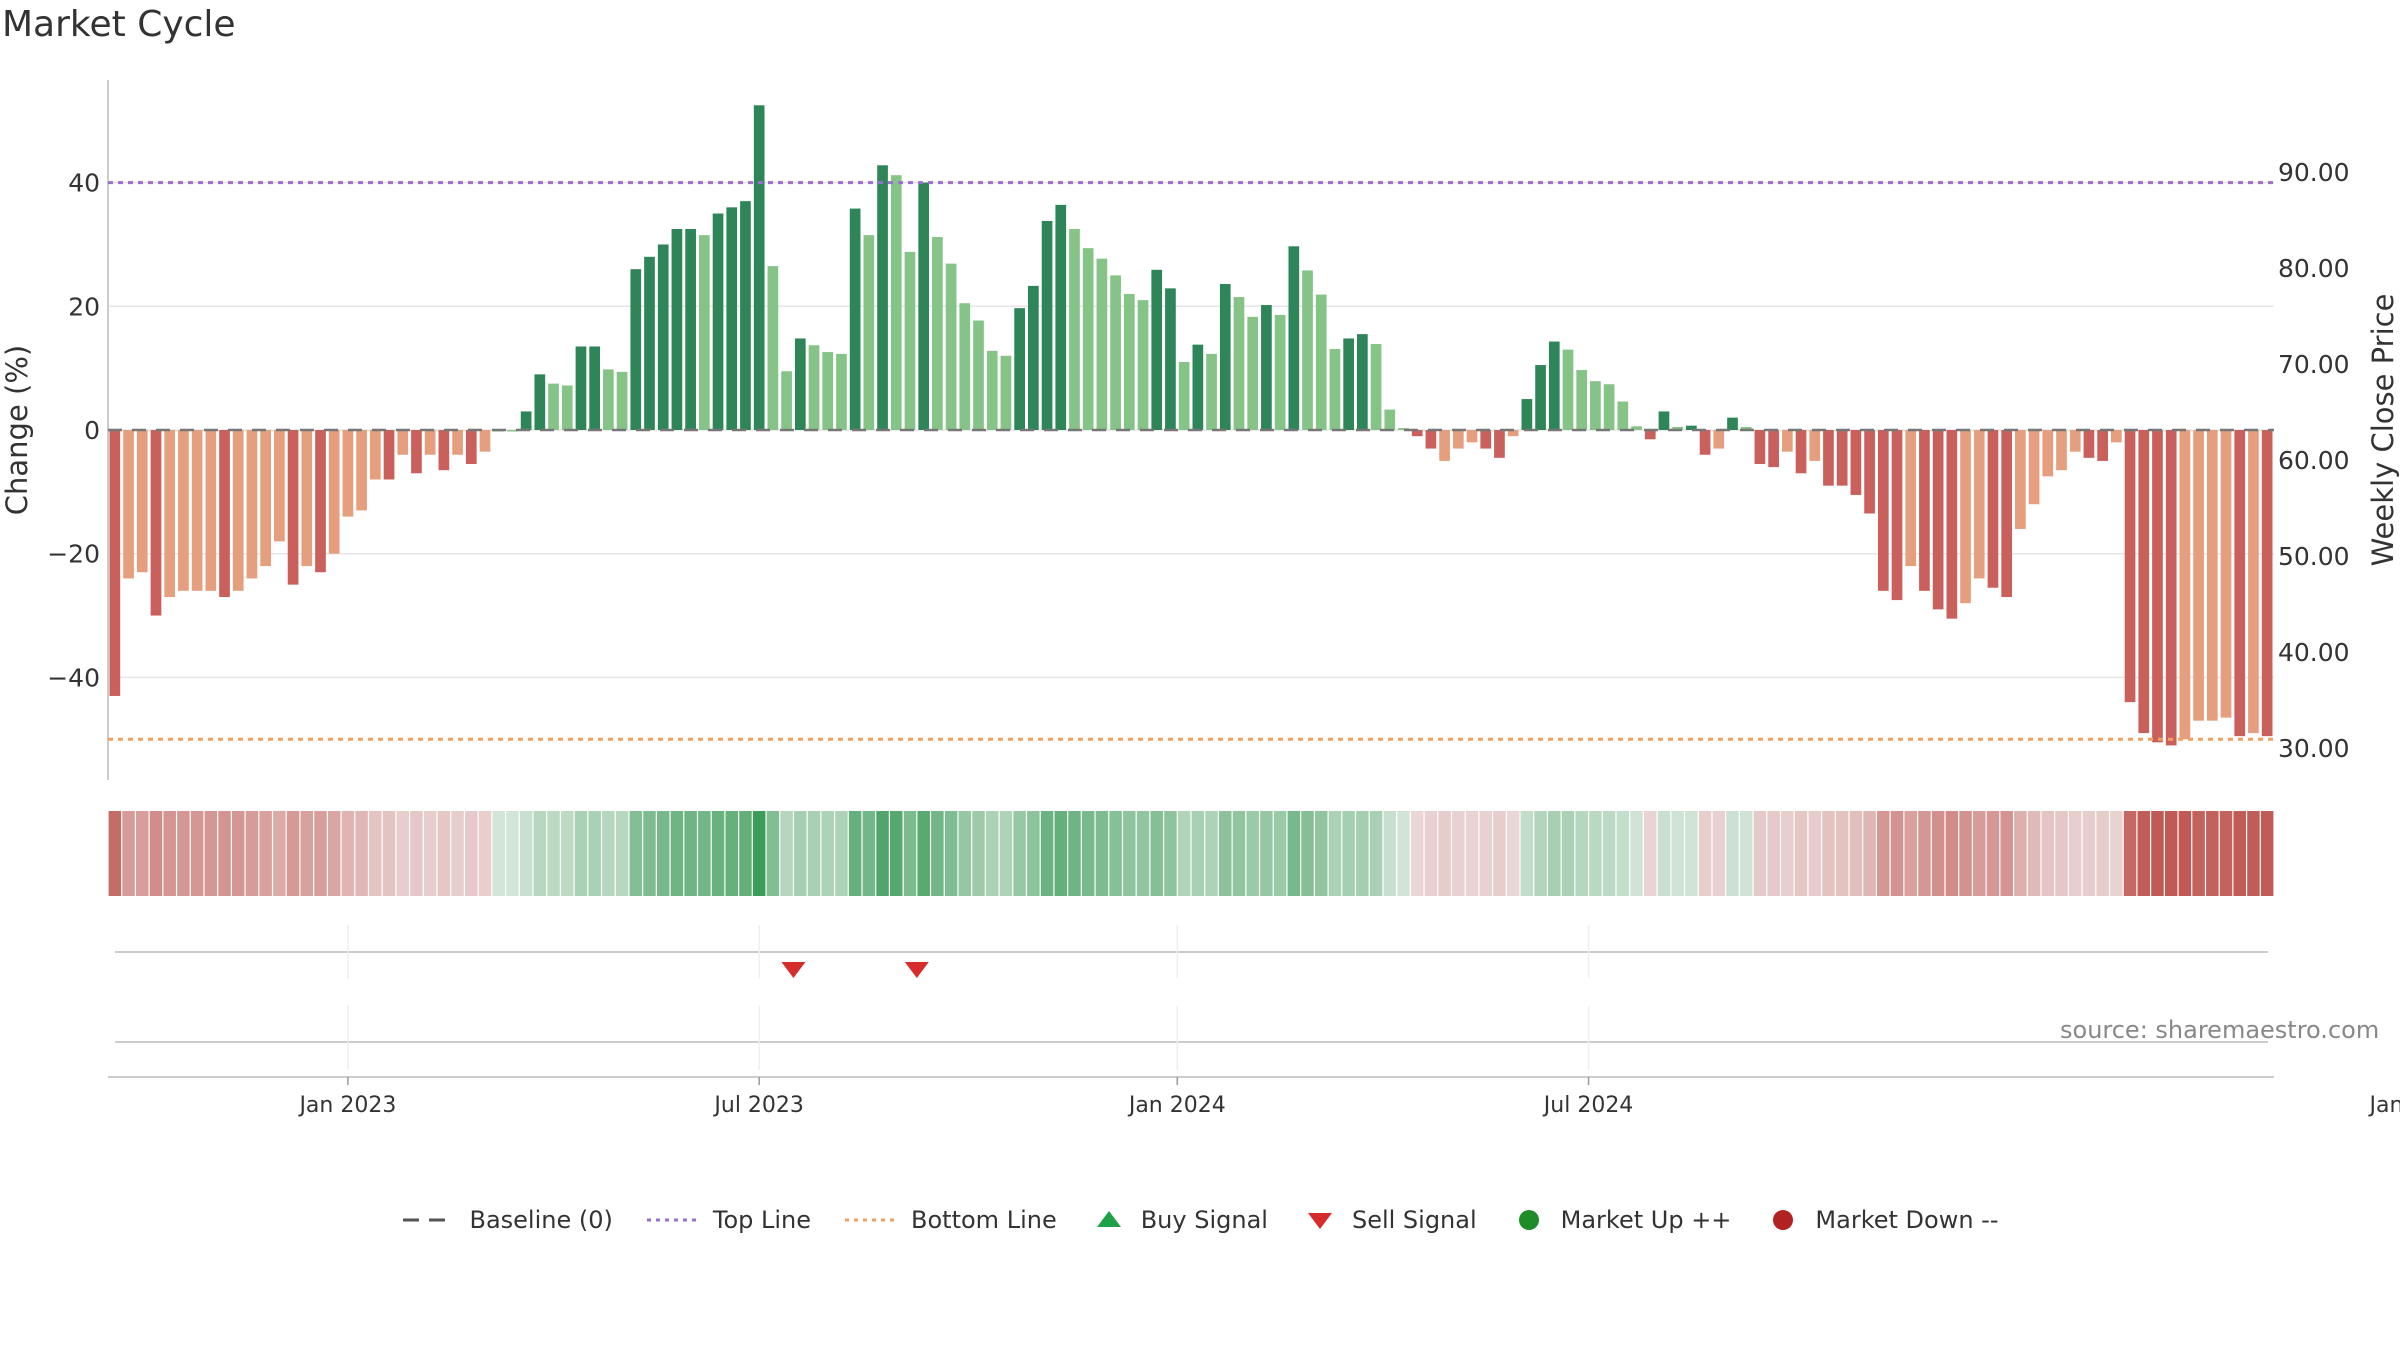 This screenshot has width=2400, height=1350. What do you see at coordinates (1783, 1220) in the screenshot?
I see `market-down-dot-icon` at bounding box center [1783, 1220].